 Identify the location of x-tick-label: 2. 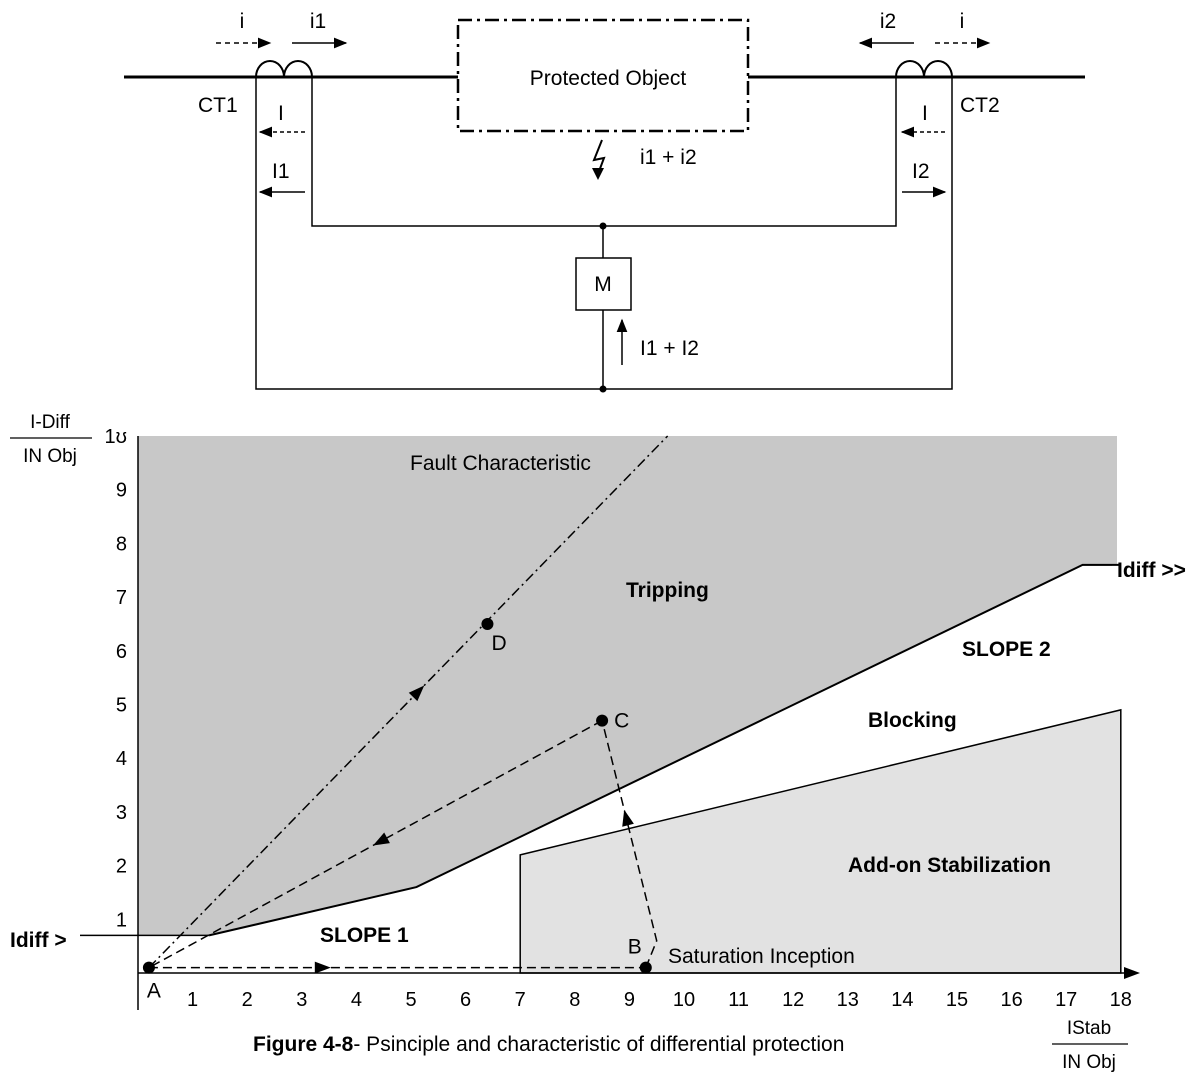
(247, 1000).